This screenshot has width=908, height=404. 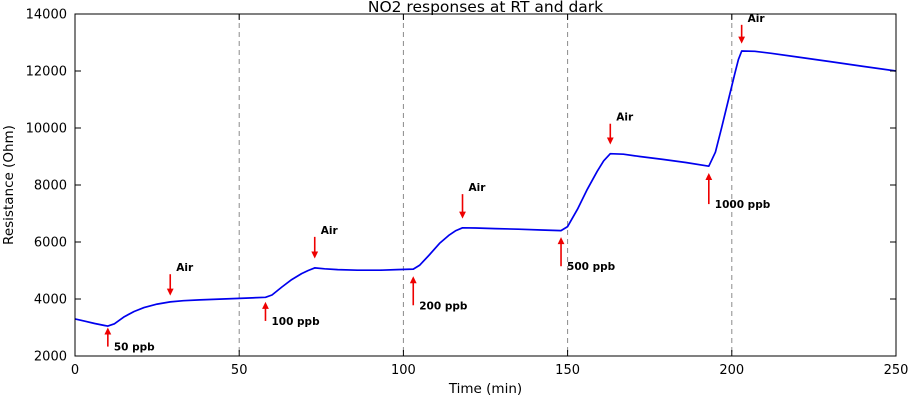 What do you see at coordinates (46, 15) in the screenshot?
I see `y-tick-label: 14000` at bounding box center [46, 15].